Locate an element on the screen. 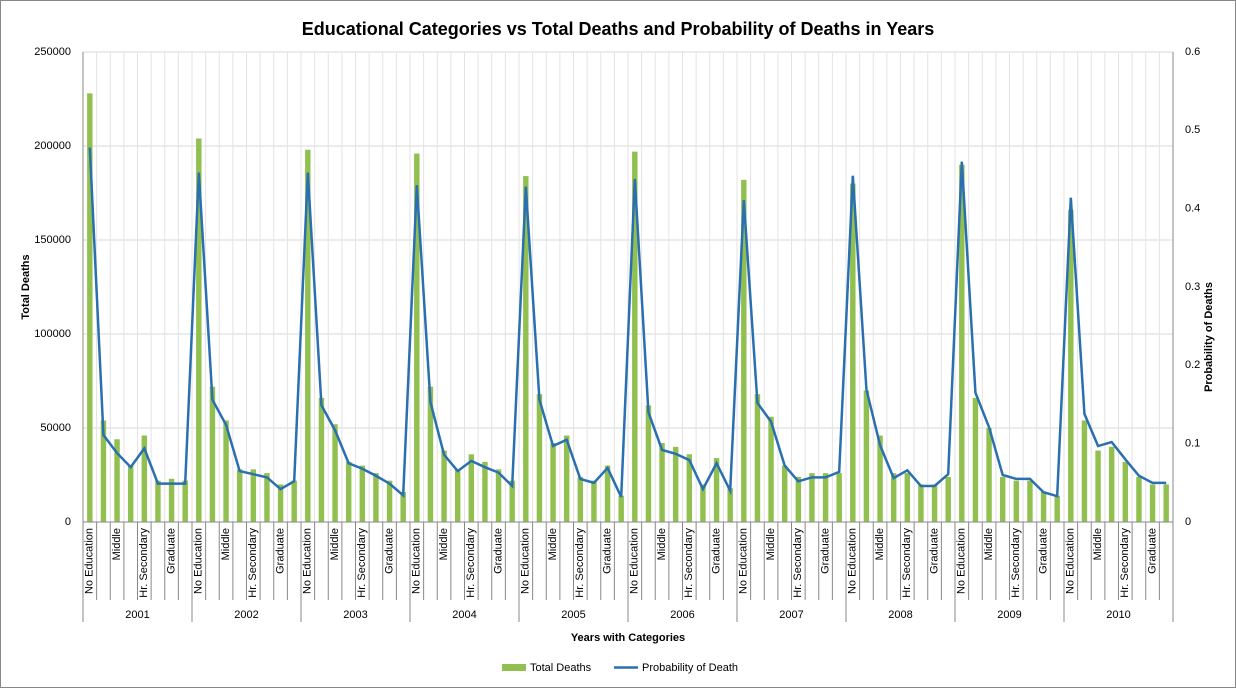 Image resolution: width=1236 pixels, height=688 pixels. legend-swatch is located at coordinates (514, 667).